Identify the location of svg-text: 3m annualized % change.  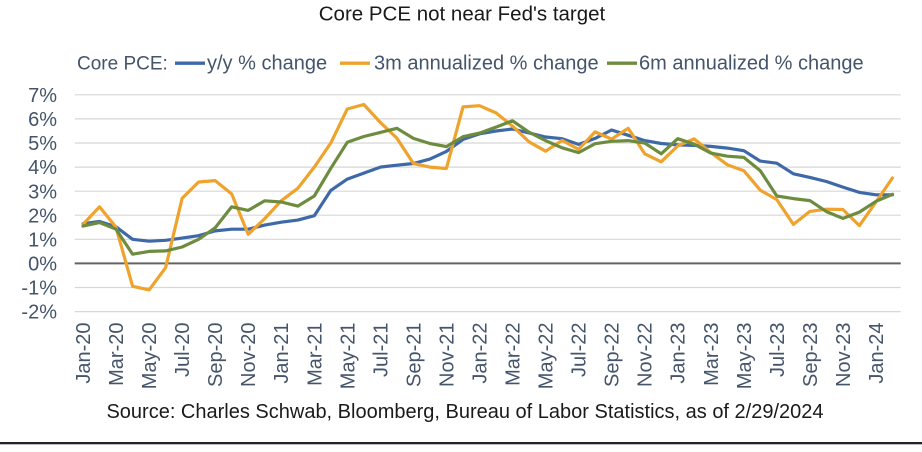
(486, 64).